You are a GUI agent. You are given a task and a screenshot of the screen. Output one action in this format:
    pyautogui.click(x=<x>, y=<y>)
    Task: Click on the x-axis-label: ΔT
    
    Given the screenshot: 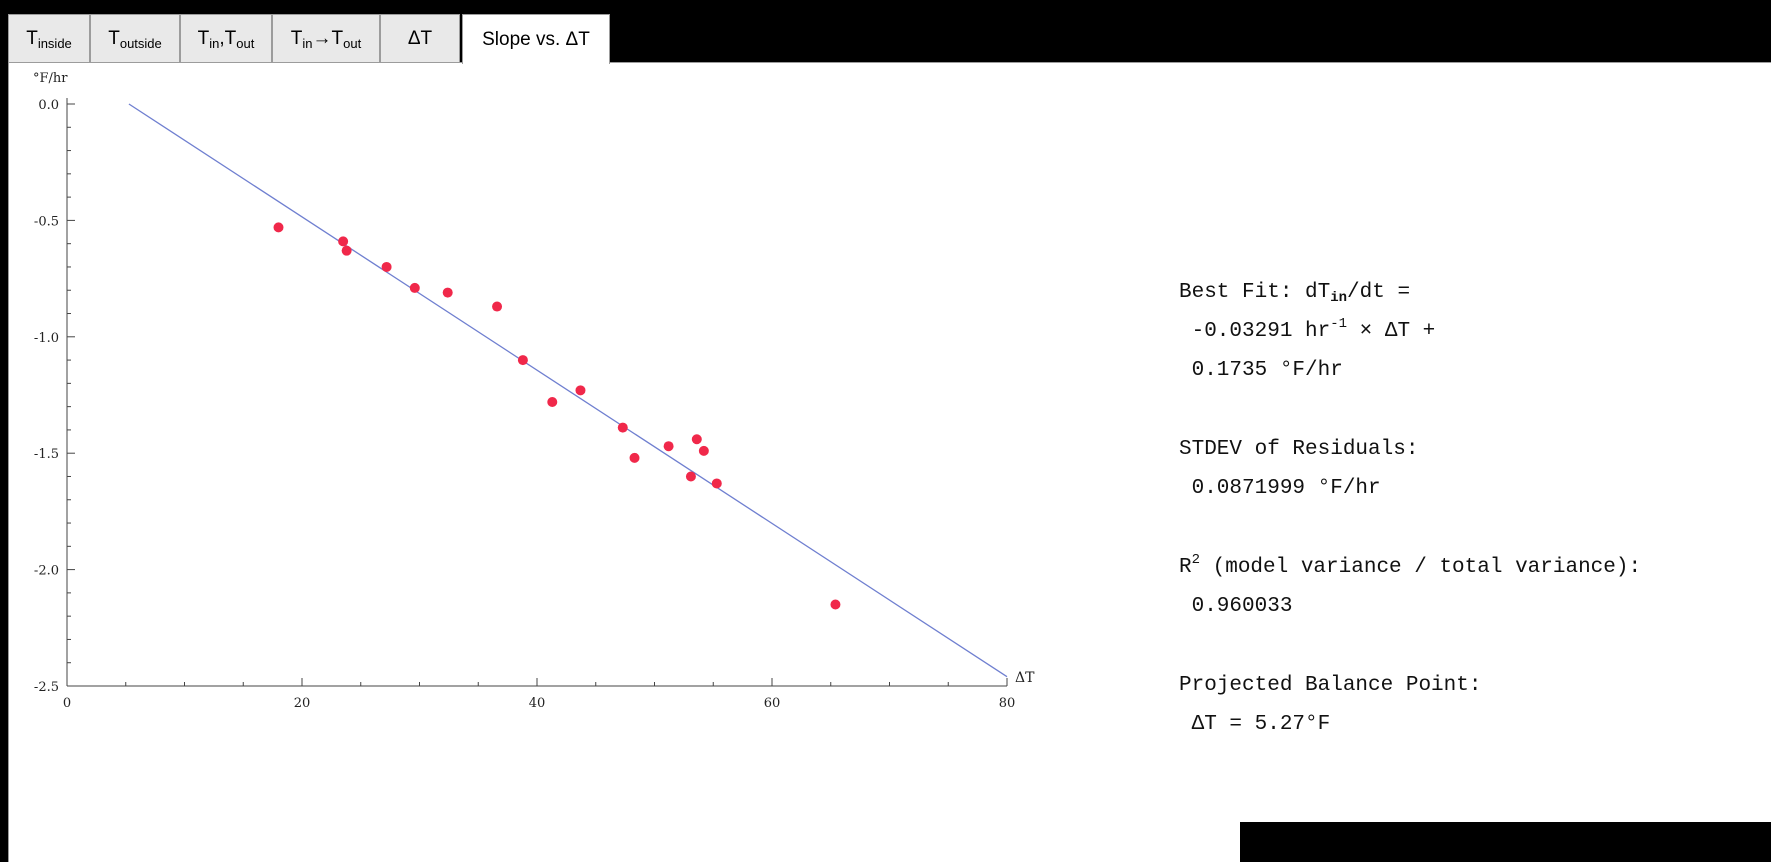 What is the action you would take?
    pyautogui.click(x=1025, y=678)
    